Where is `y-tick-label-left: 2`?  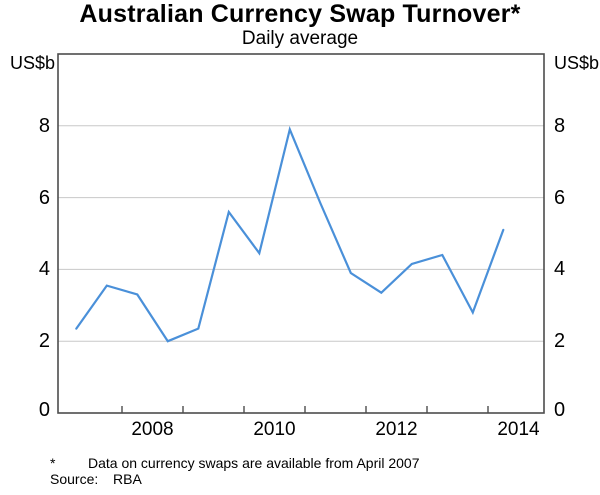 y-tick-label-left: 2 is located at coordinates (44, 341).